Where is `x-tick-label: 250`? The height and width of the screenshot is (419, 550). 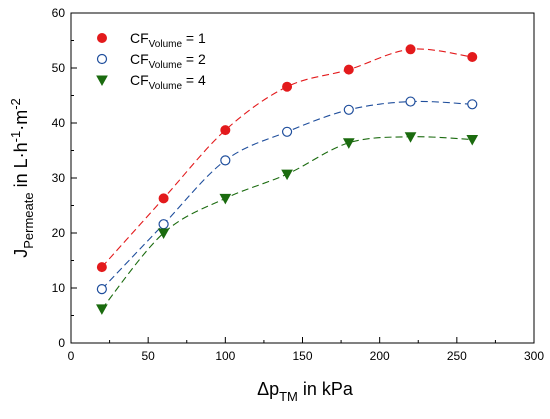 x-tick-label: 250 is located at coordinates (457, 356).